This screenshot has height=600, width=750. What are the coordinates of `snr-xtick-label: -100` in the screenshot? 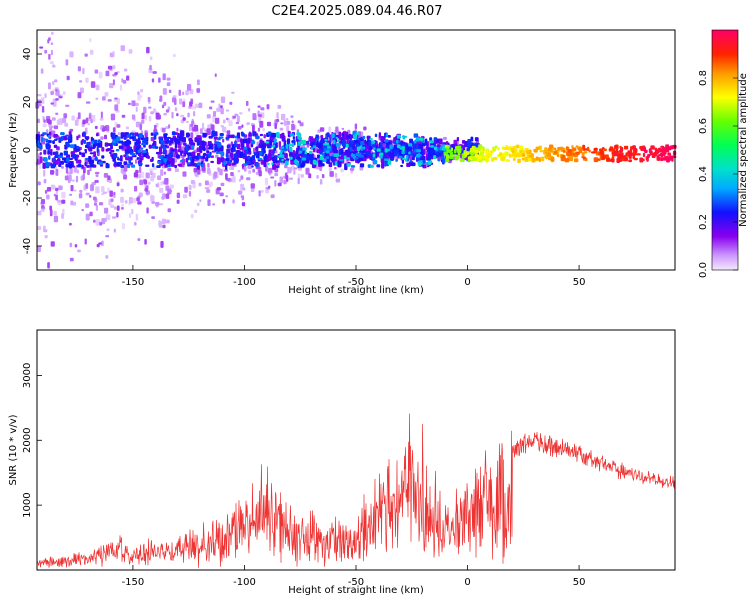 It's located at (244, 582).